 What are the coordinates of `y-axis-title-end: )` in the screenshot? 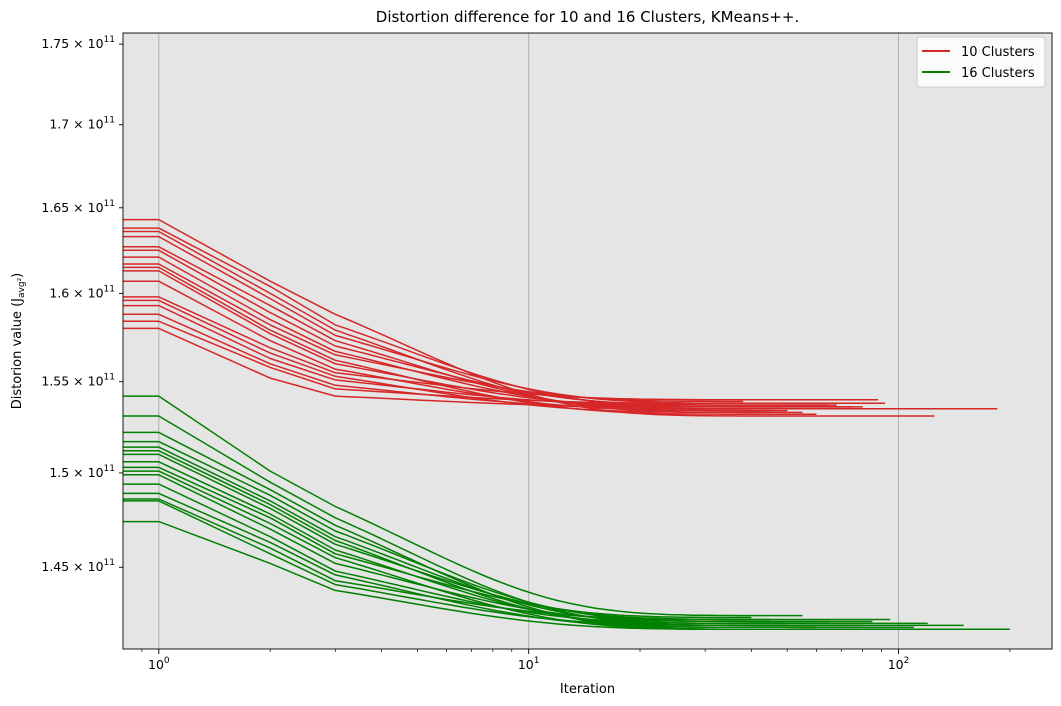 It's located at (17, 275).